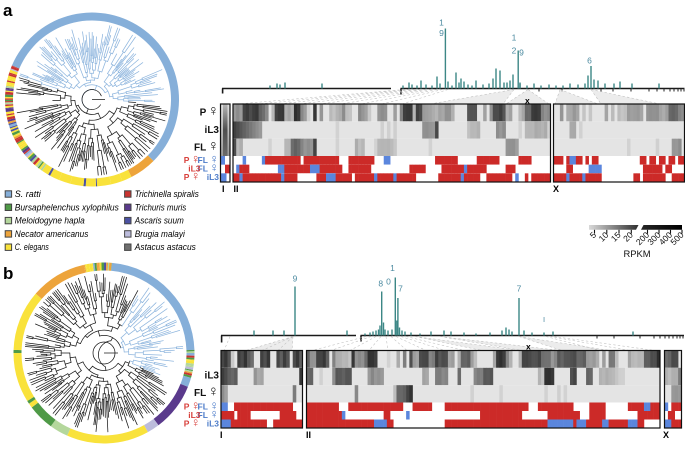 This screenshot has width=685, height=451. I want to click on svg-text: Trichuris muris, so click(161, 207).